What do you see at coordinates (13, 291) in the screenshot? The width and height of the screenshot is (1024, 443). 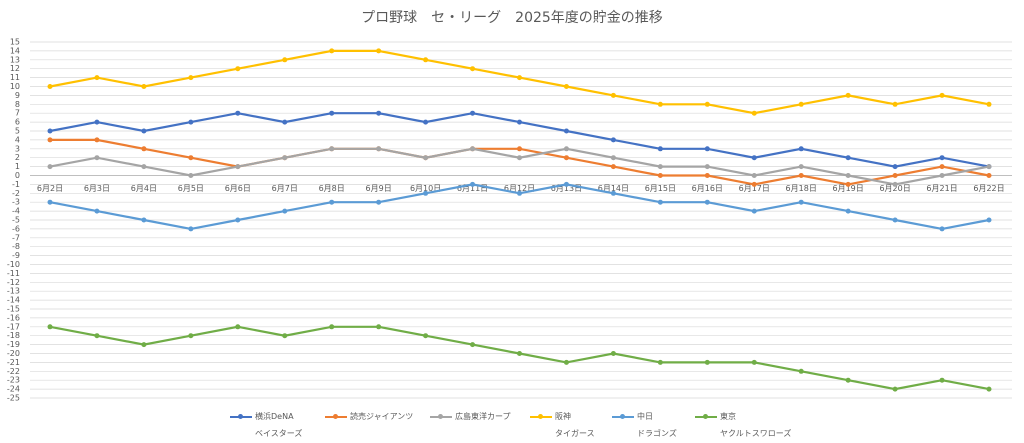 I see `y-tick-label: -13` at bounding box center [13, 291].